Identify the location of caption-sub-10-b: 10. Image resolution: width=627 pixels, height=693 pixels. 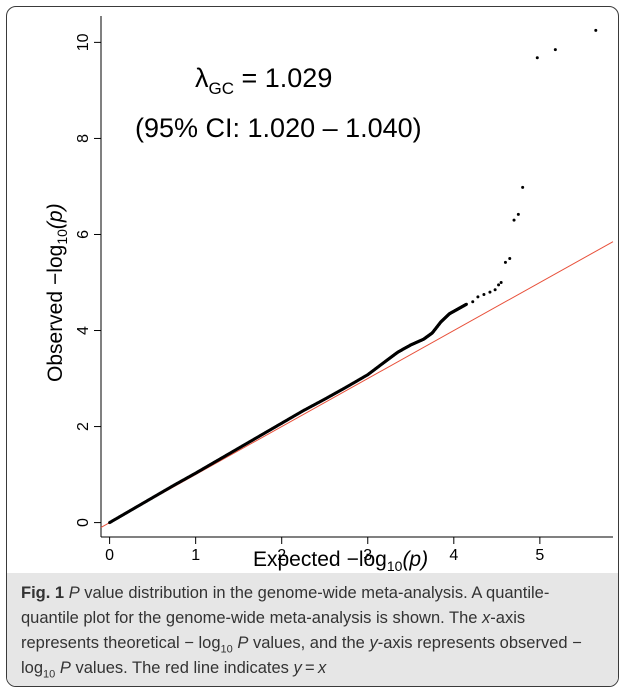
(49, 674).